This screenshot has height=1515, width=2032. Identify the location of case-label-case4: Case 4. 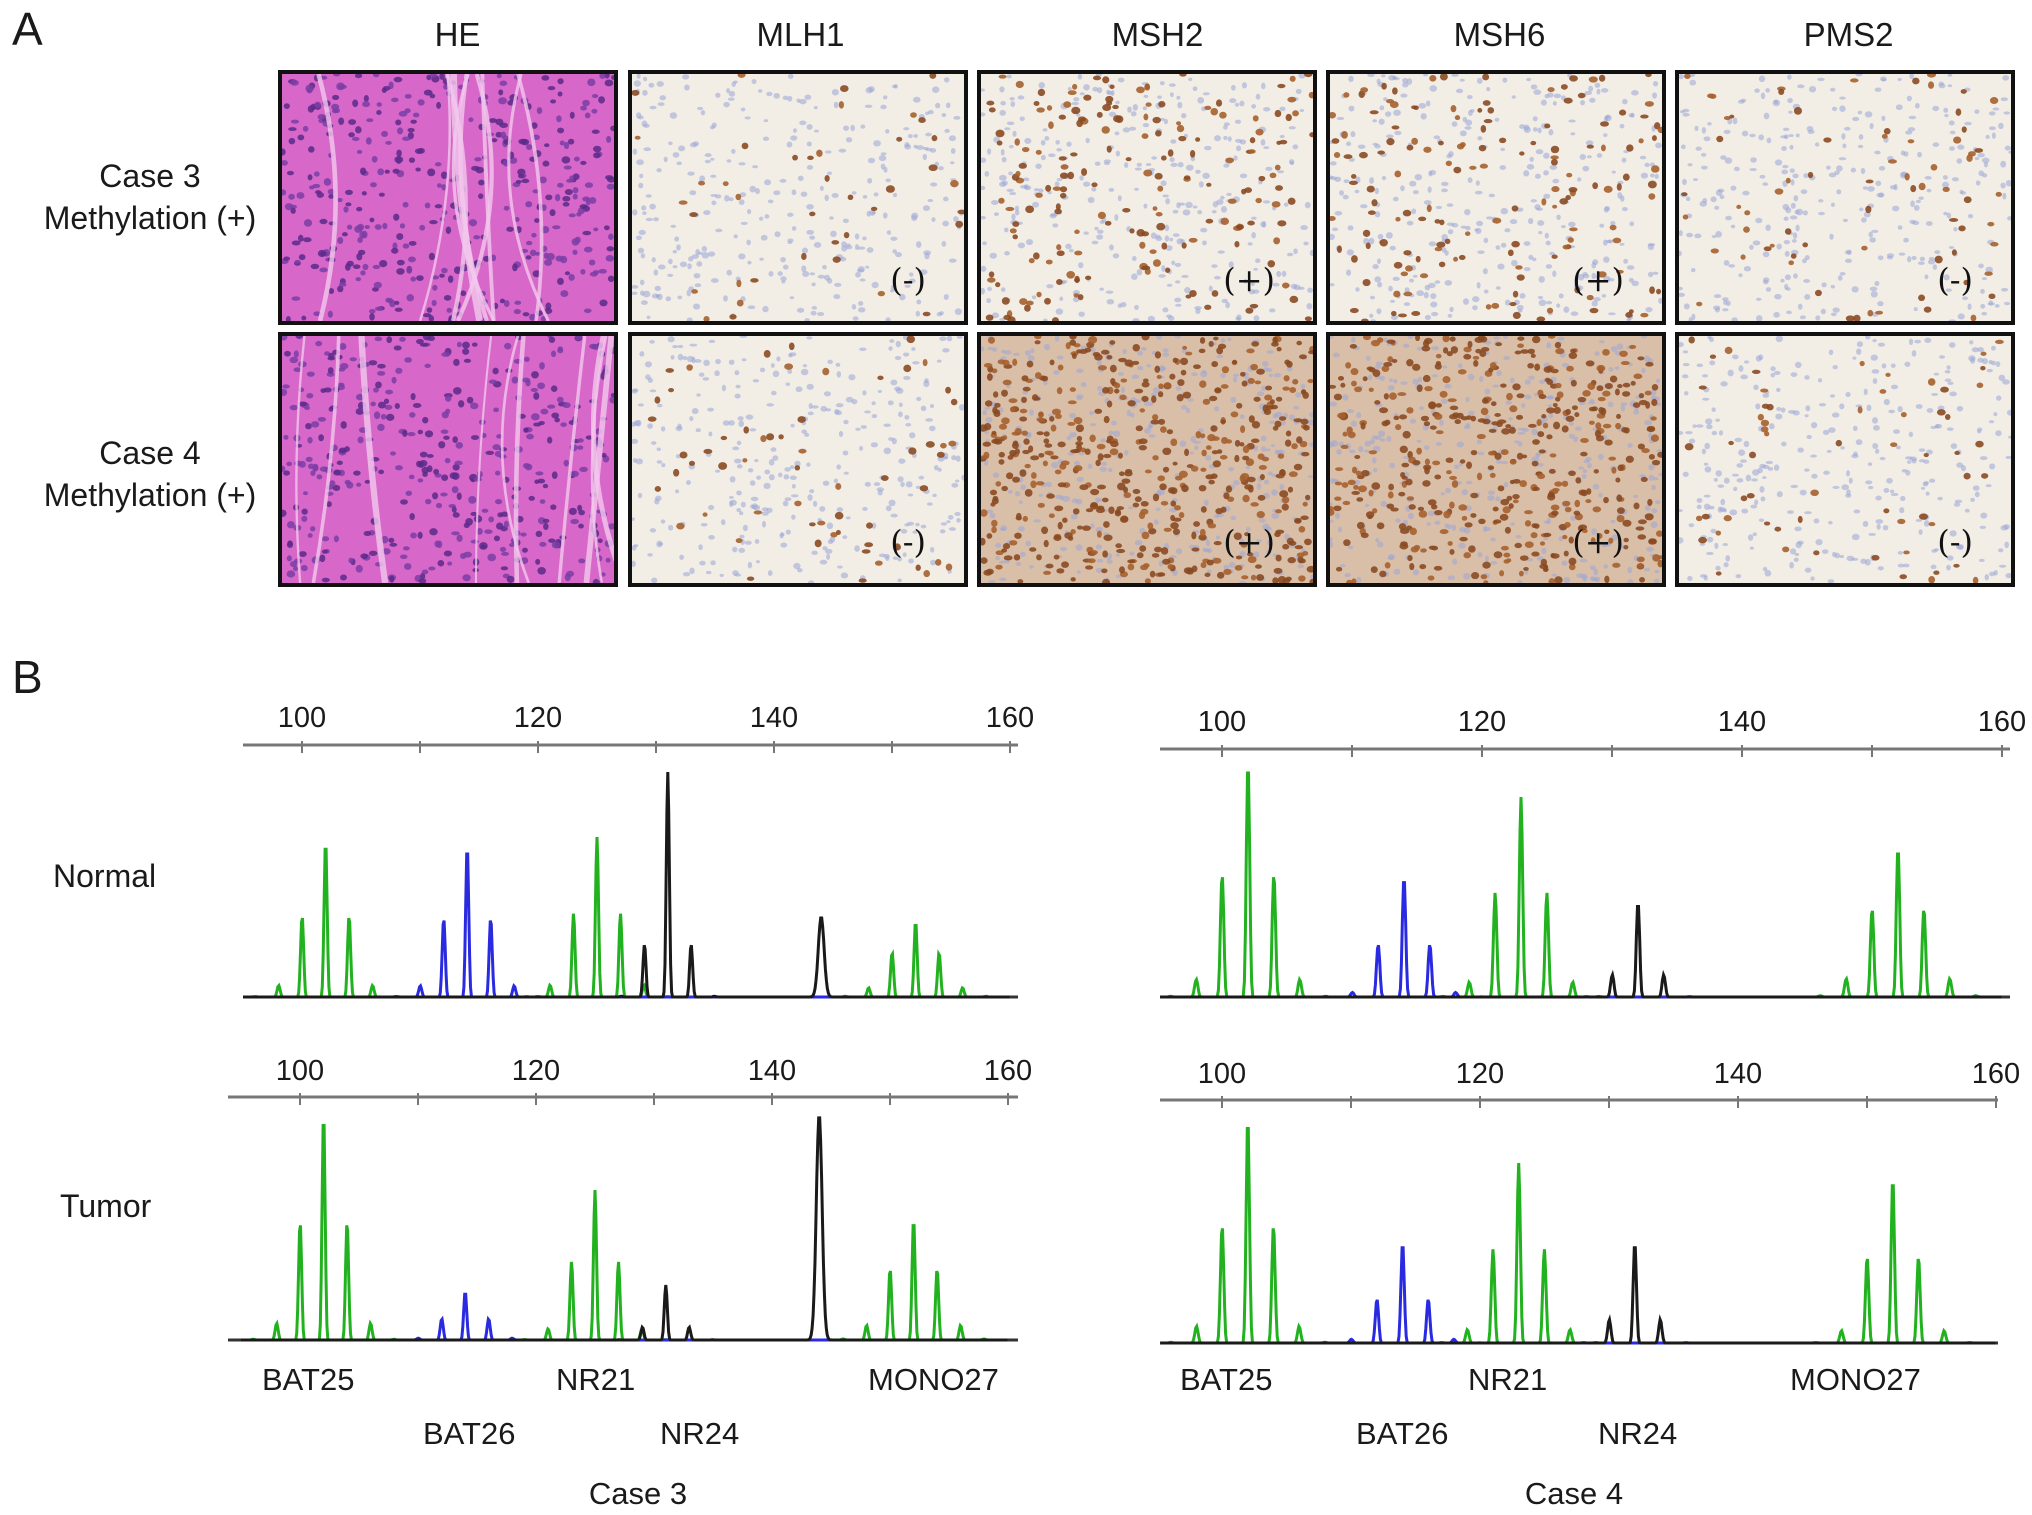
(1574, 1493).